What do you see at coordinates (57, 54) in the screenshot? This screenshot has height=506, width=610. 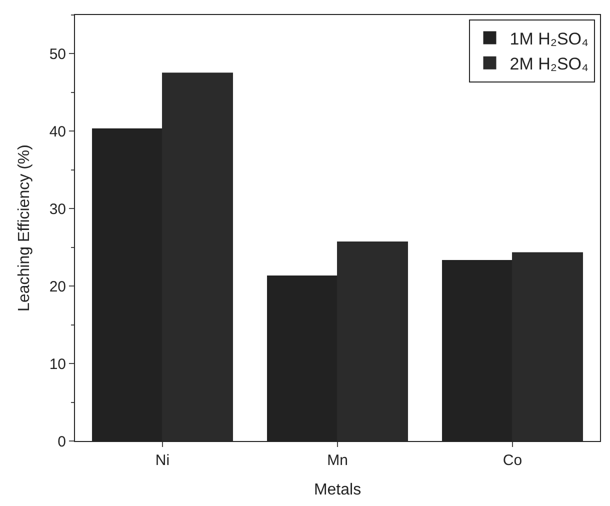 I see `y-tick-label: 50` at bounding box center [57, 54].